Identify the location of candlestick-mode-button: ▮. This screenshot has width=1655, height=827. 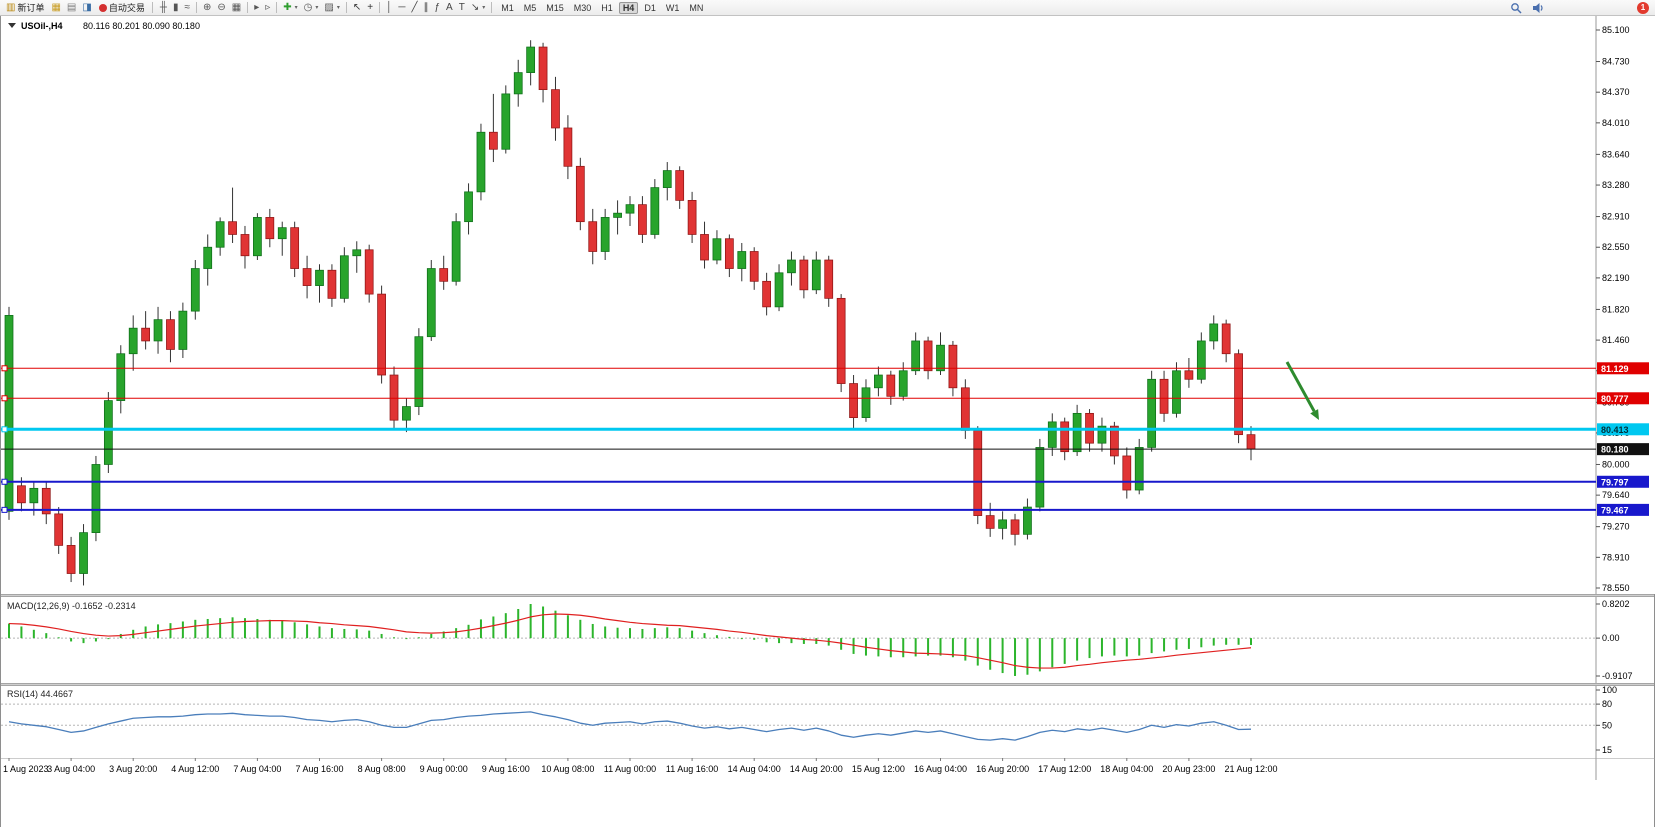
(176, 8).